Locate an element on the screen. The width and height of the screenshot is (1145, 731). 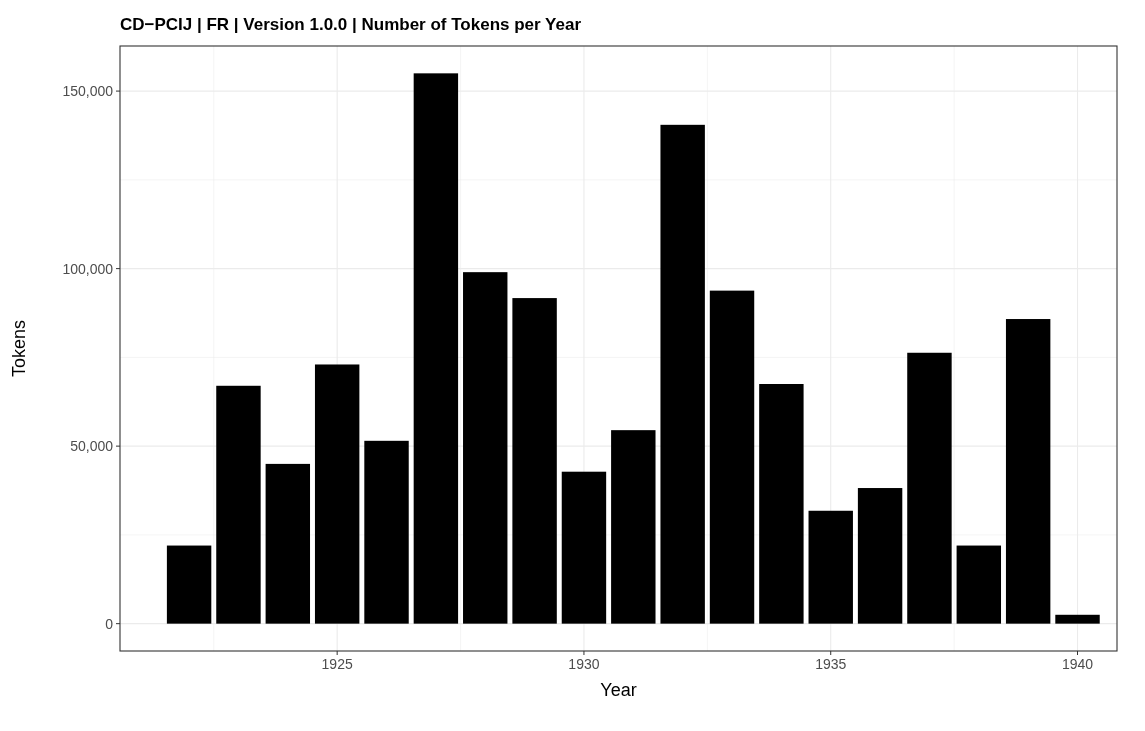
x-tick-label: 1930 is located at coordinates (584, 664).